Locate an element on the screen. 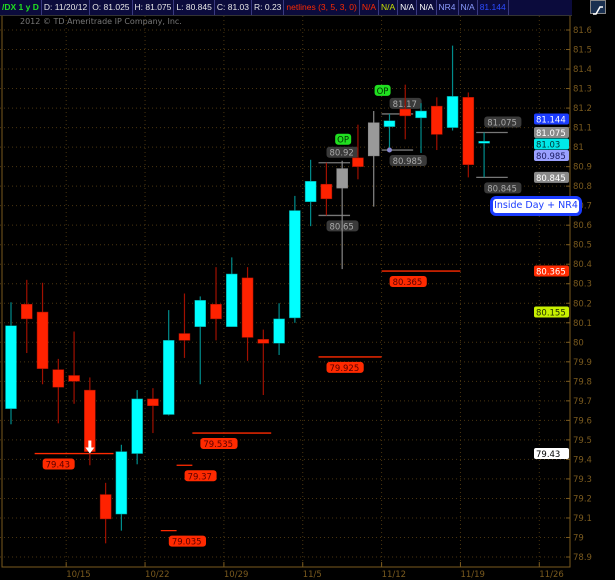 This screenshot has height=580, width=615. bar-date: D: 11/20/12 is located at coordinates (66, 7).